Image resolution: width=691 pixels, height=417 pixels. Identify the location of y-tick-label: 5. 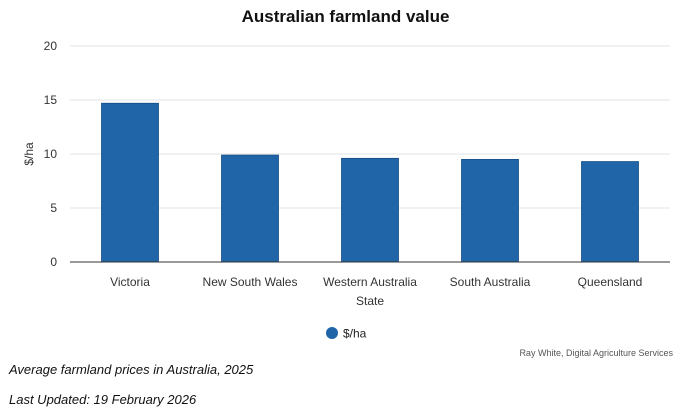
(53, 208).